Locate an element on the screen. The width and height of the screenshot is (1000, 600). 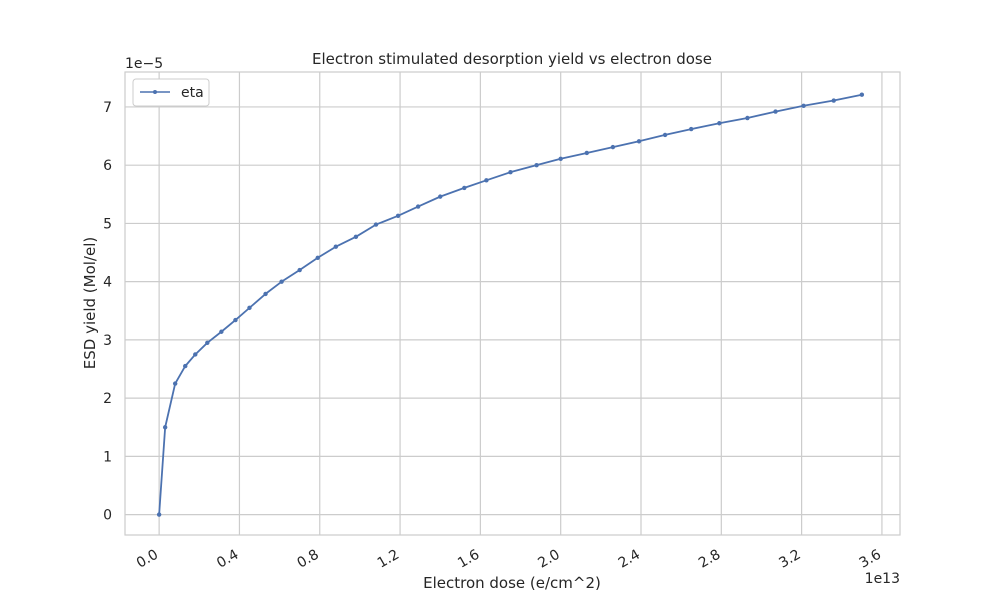
legend-marker-eta is located at coordinates (155, 92).